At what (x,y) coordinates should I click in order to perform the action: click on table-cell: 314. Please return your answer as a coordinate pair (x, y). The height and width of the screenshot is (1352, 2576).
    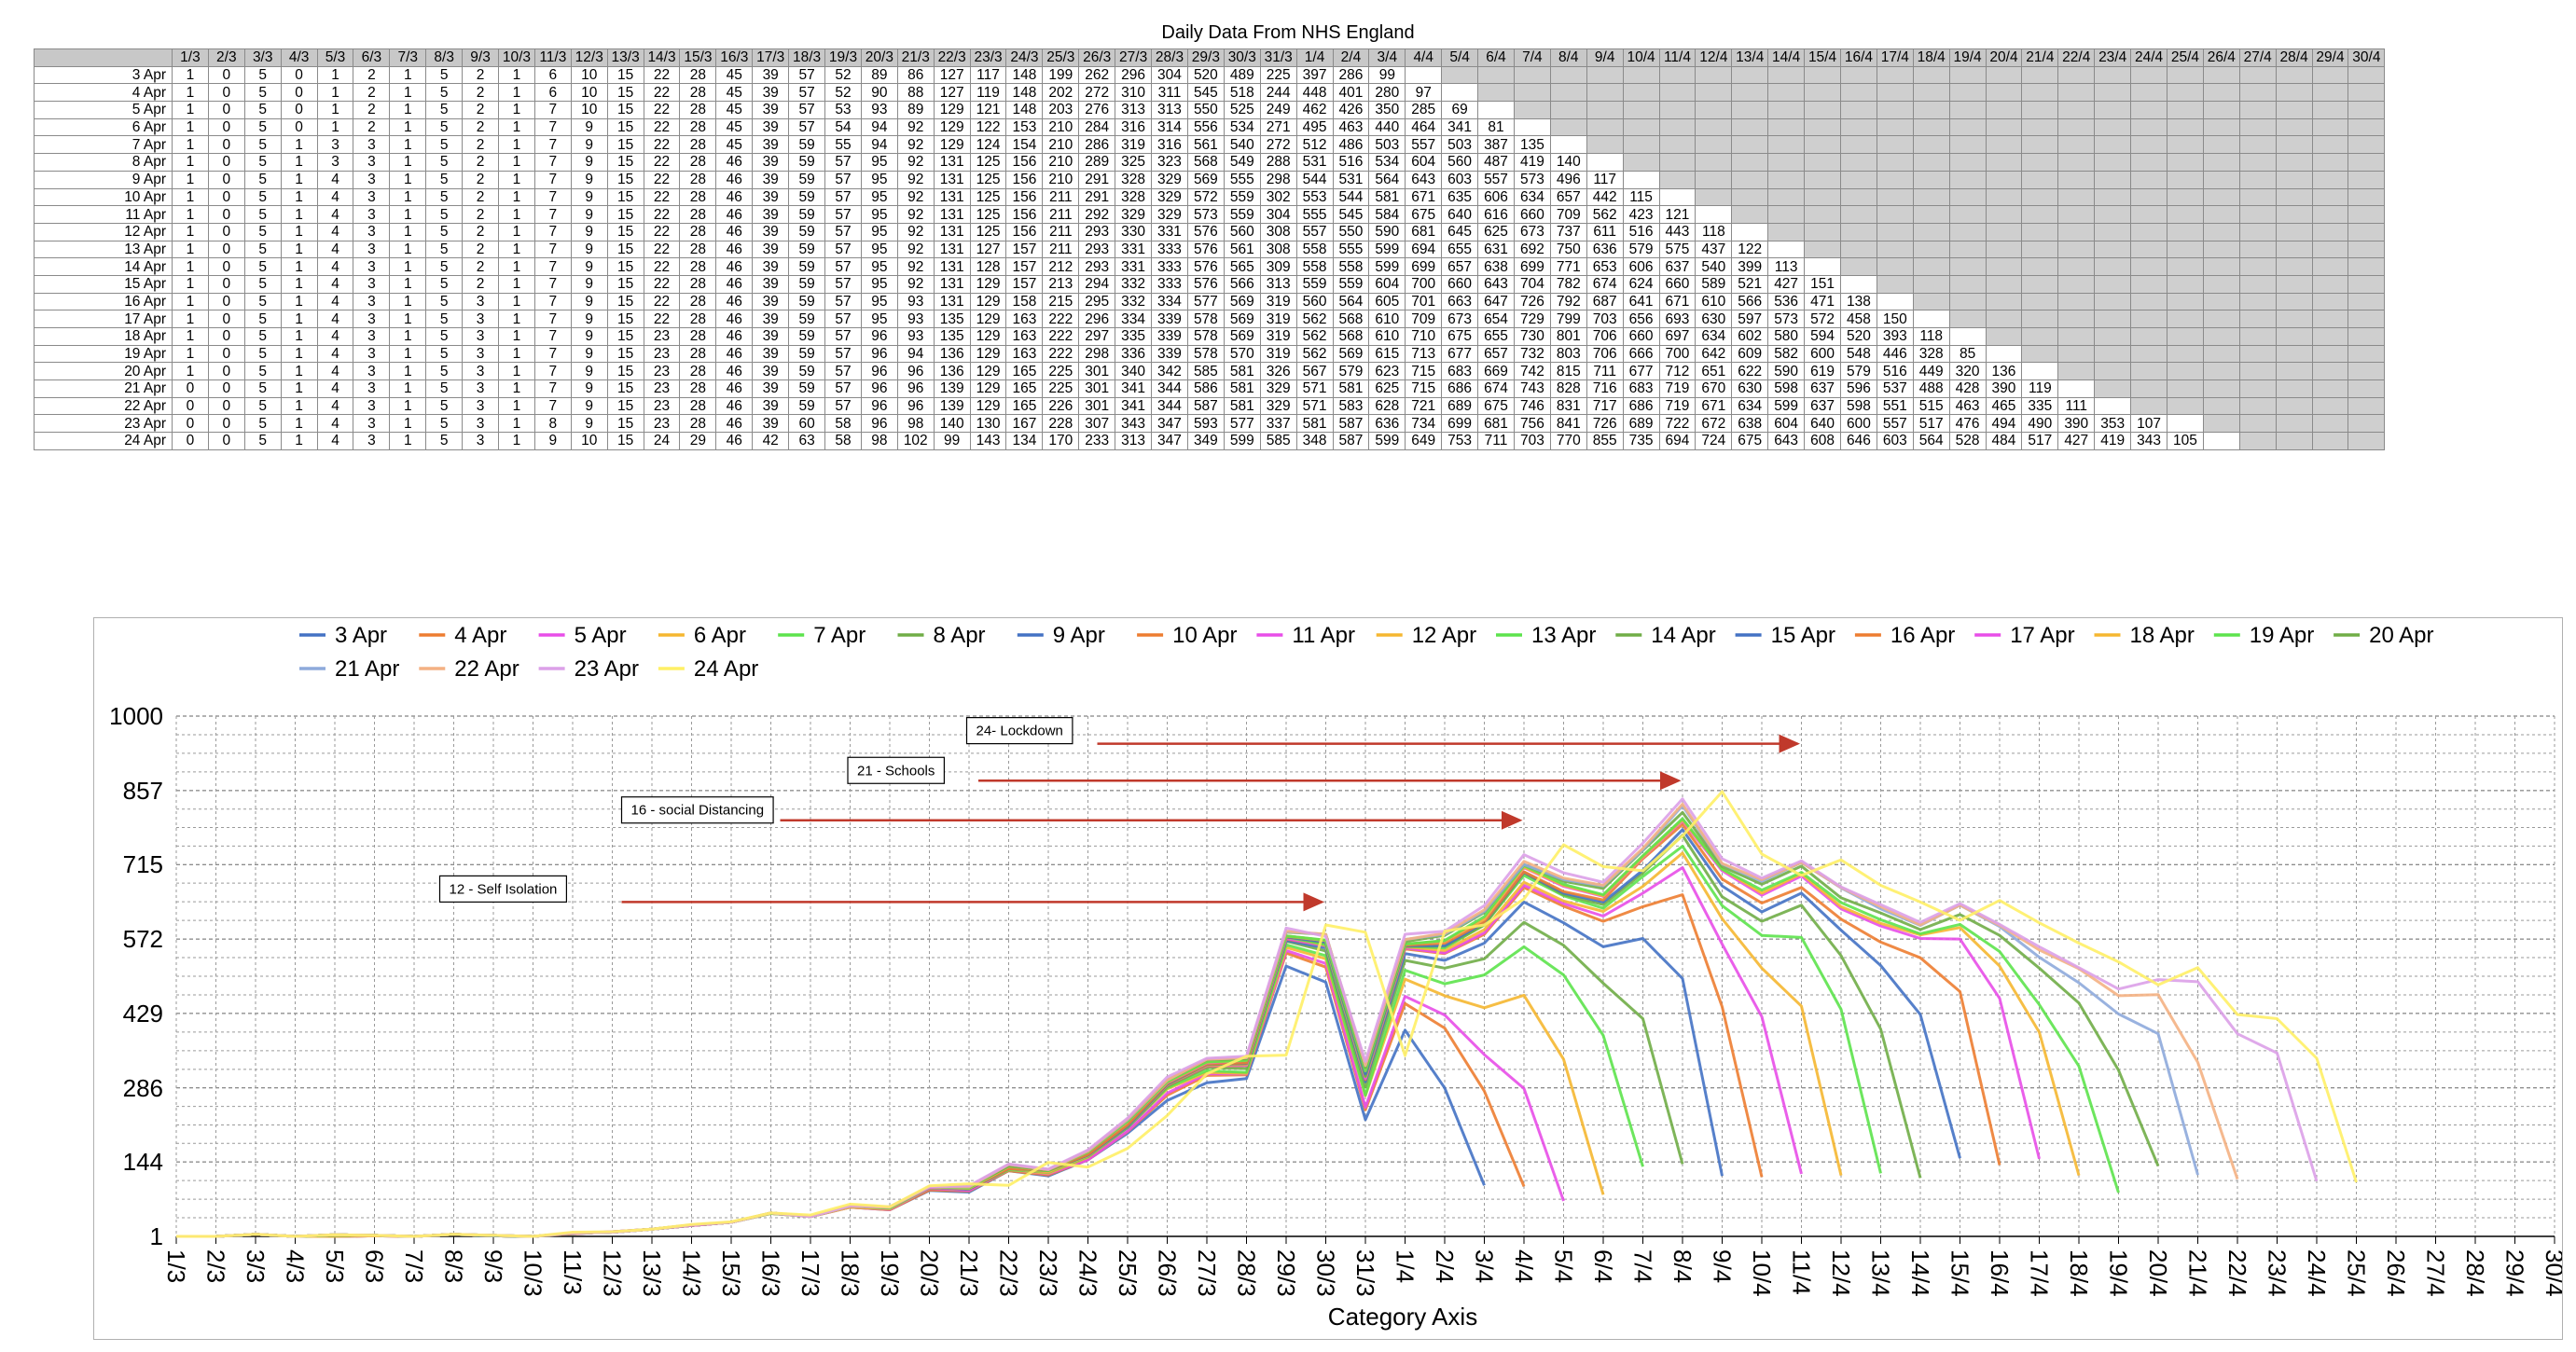
    Looking at the image, I should click on (1169, 127).